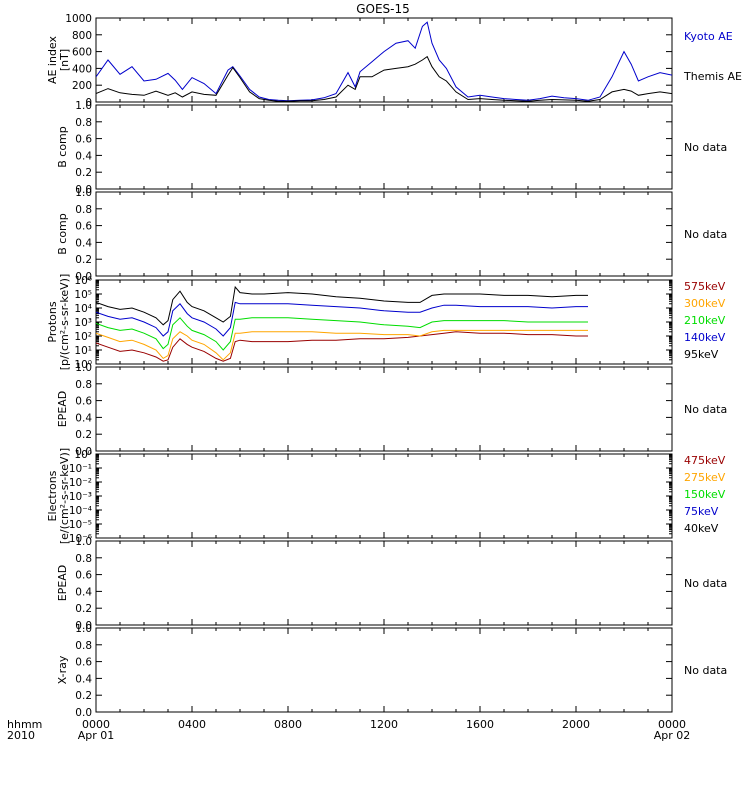 This screenshot has width=750, height=800. I want to click on y-tick-label: 0, so click(88, 103).